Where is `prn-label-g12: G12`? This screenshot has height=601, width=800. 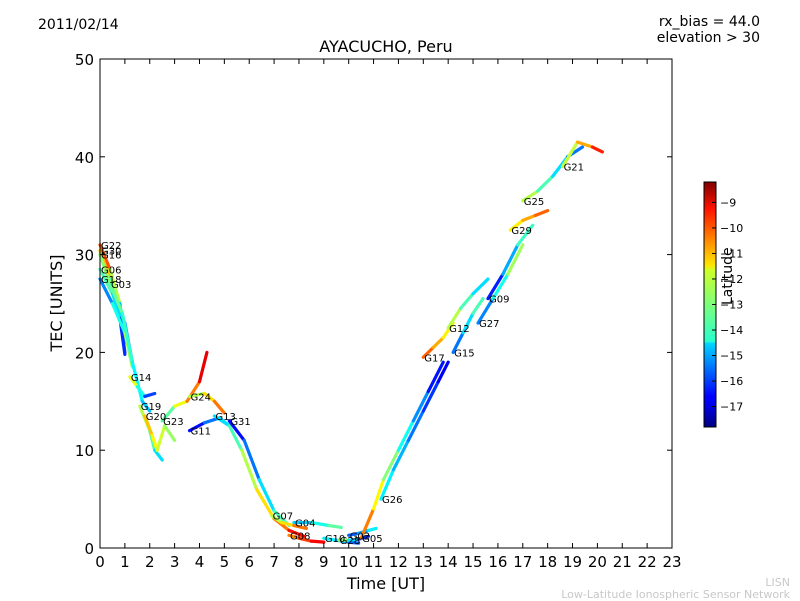
prn-label-g12: G12 is located at coordinates (459, 329).